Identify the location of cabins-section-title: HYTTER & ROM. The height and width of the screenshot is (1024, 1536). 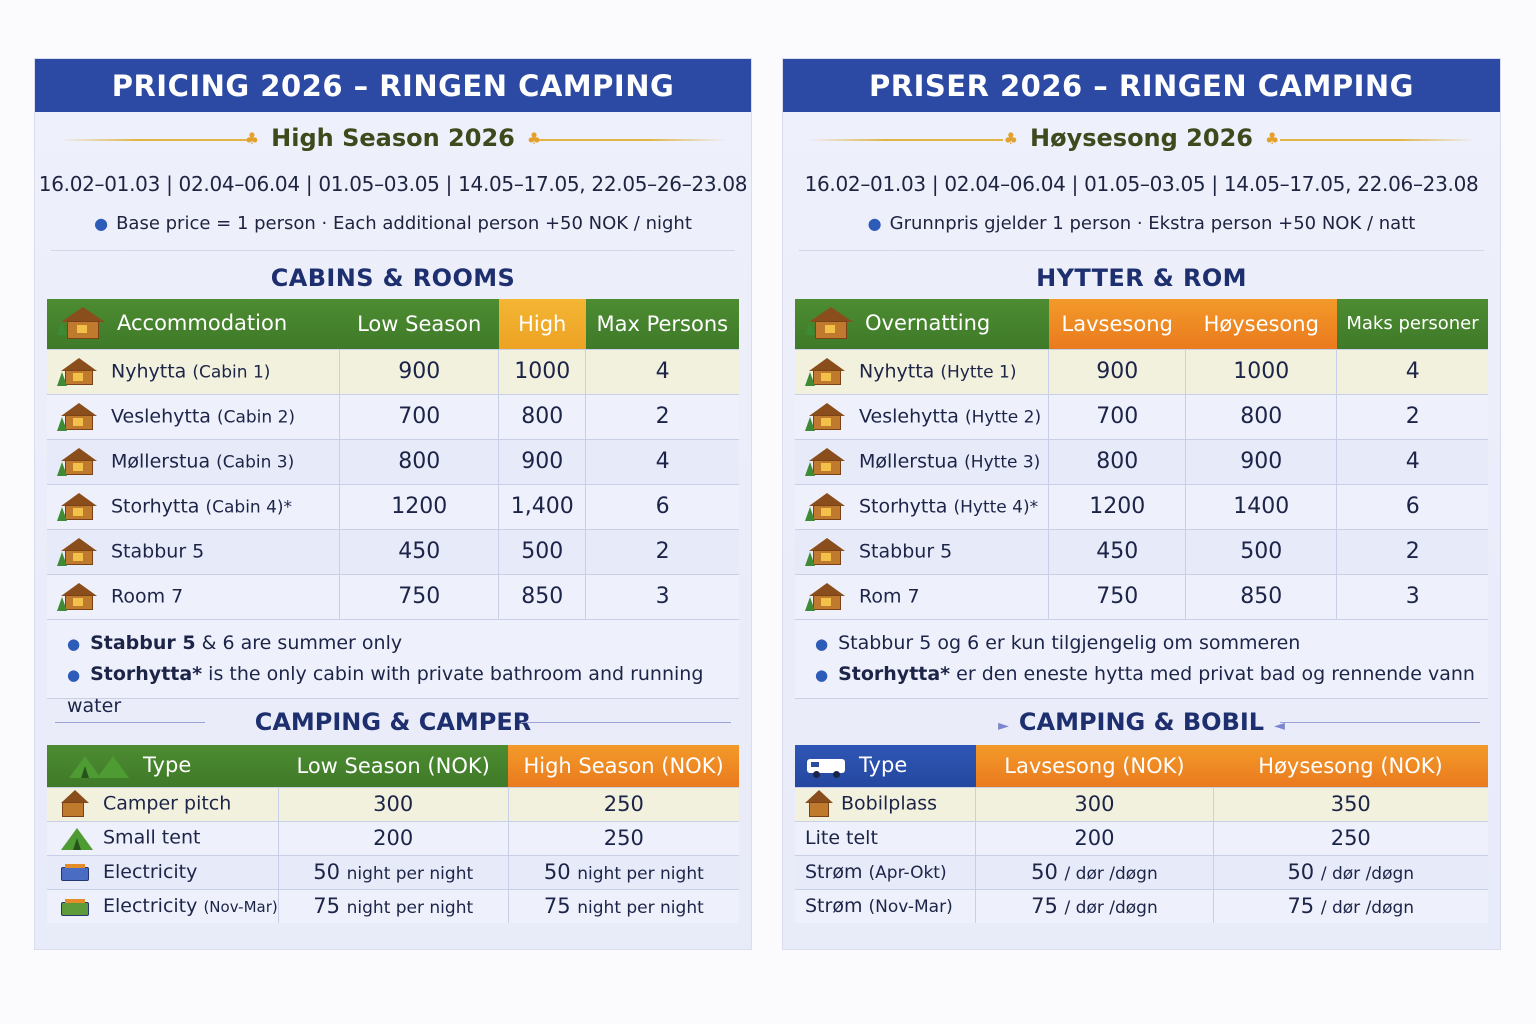
(1141, 278).